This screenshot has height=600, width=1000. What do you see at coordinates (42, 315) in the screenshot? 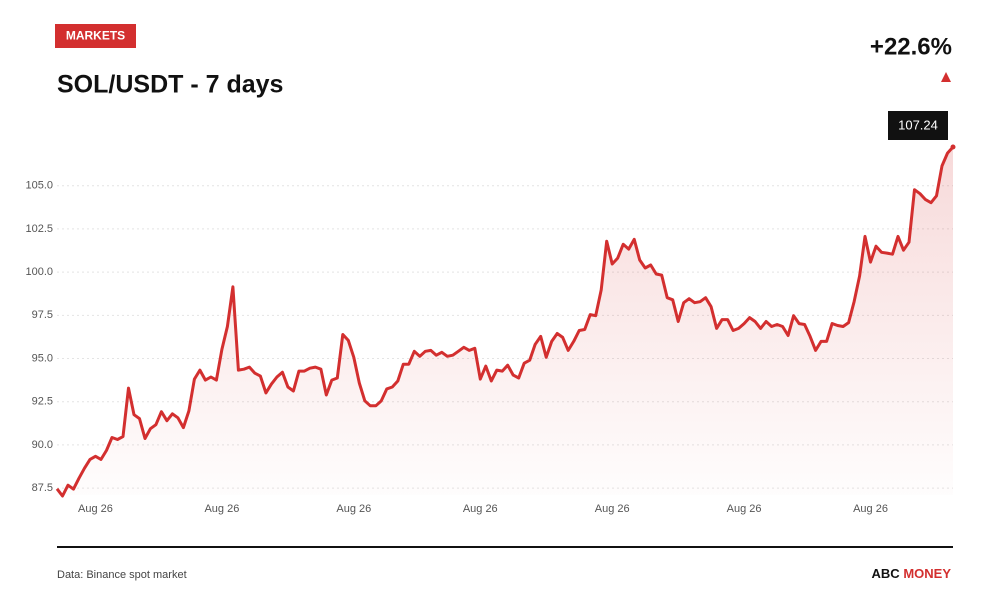
I see `y-tick-label: 97.5` at bounding box center [42, 315].